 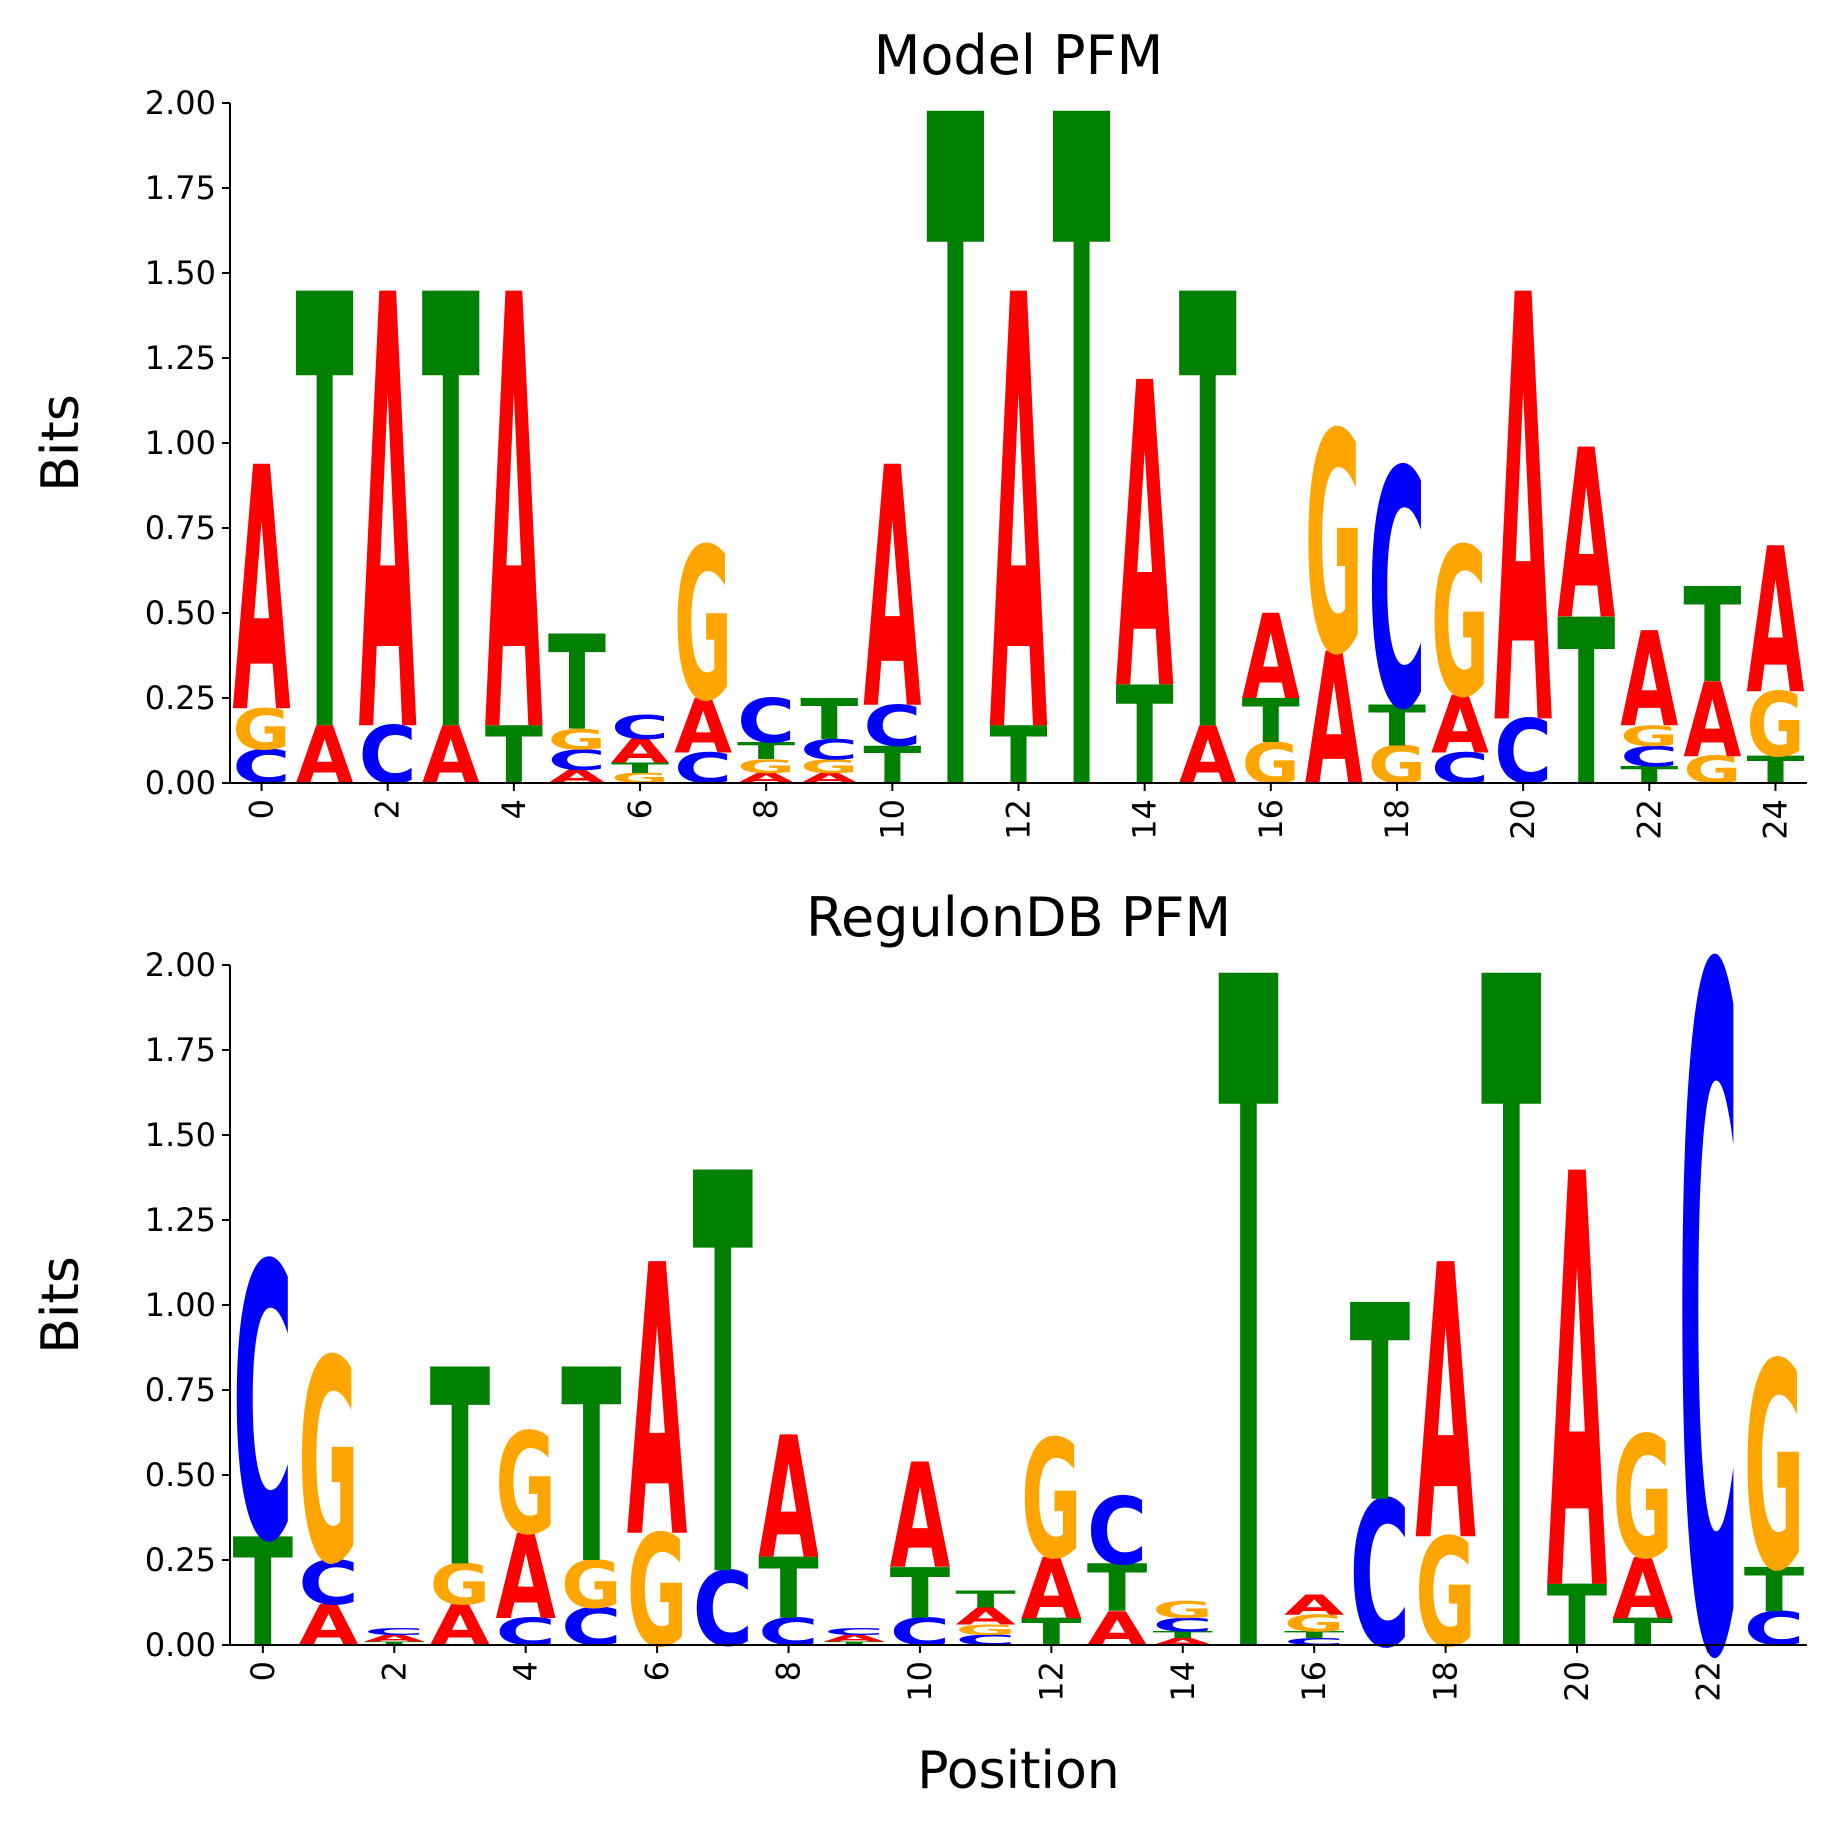 I want to click on x-tick-label: 16, so click(x=1271, y=819).